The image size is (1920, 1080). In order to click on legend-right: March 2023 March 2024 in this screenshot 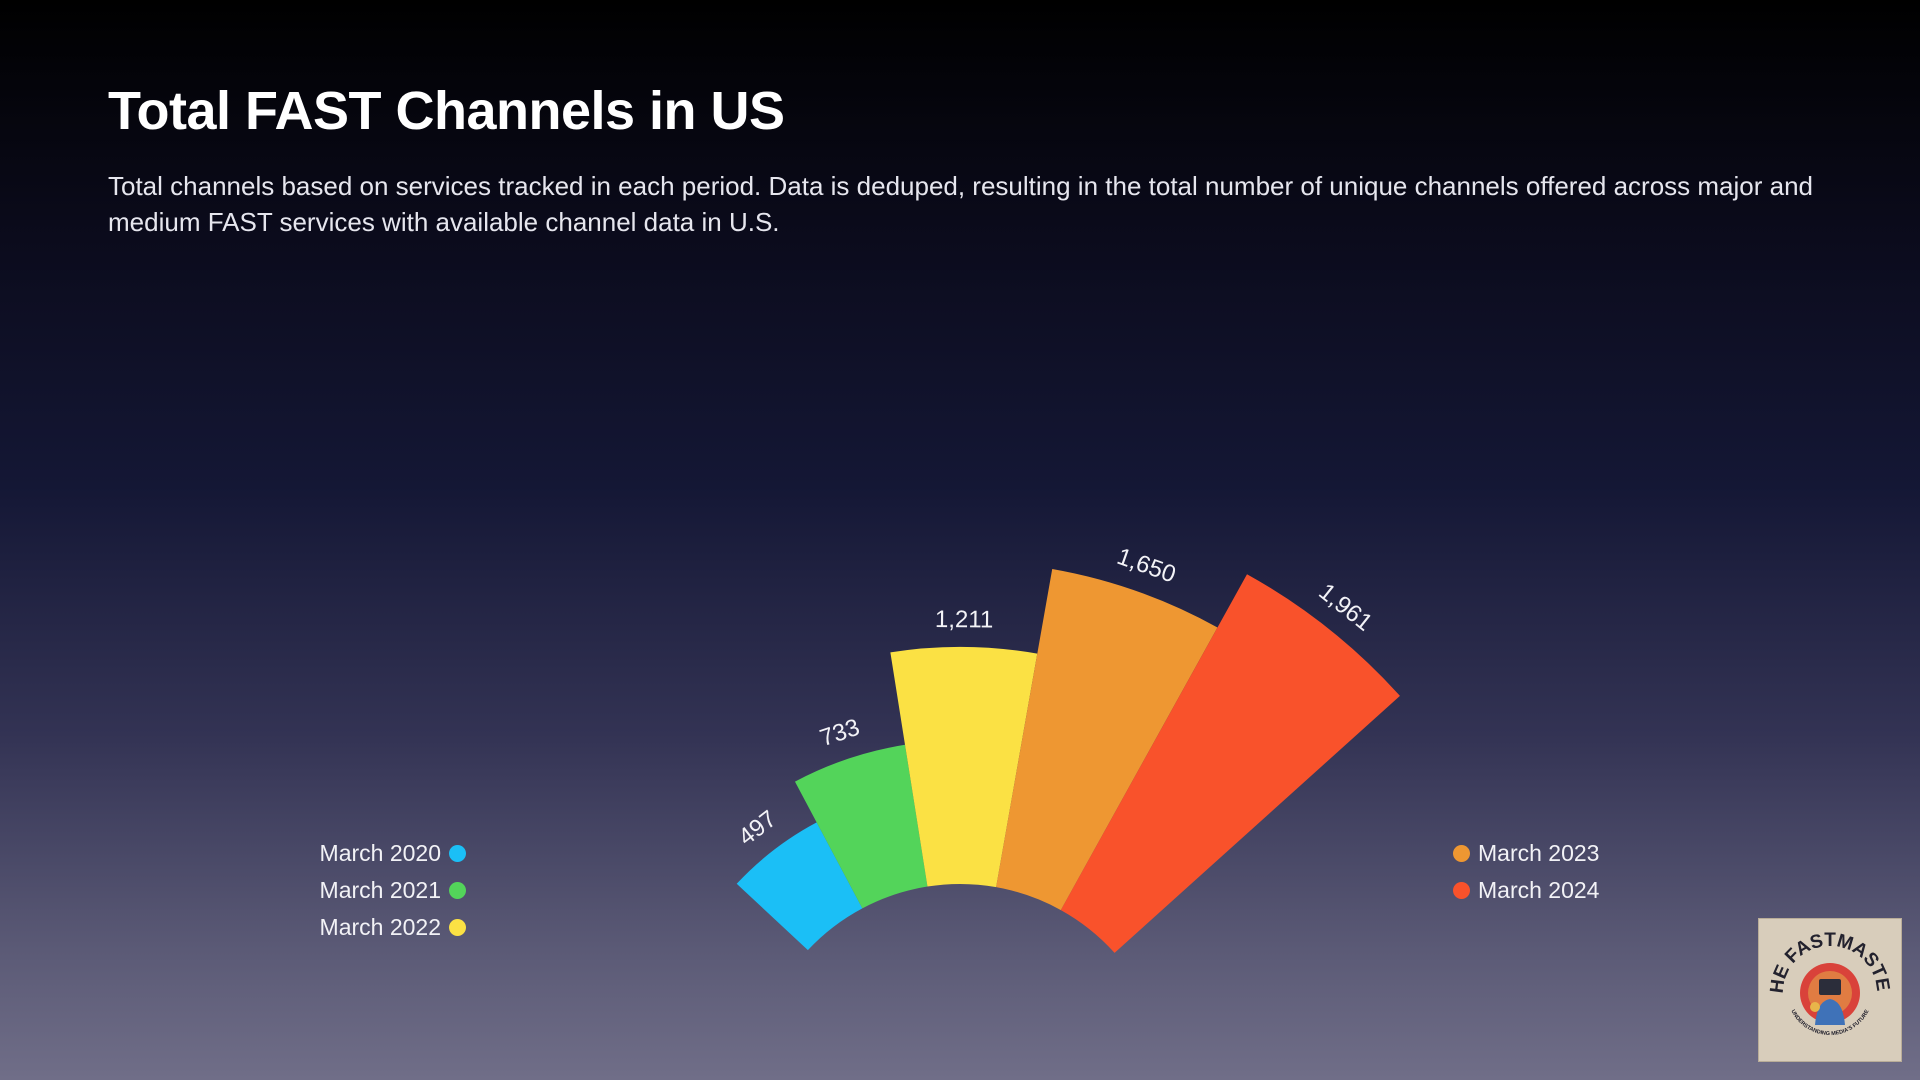, I will do `click(1526, 872)`.